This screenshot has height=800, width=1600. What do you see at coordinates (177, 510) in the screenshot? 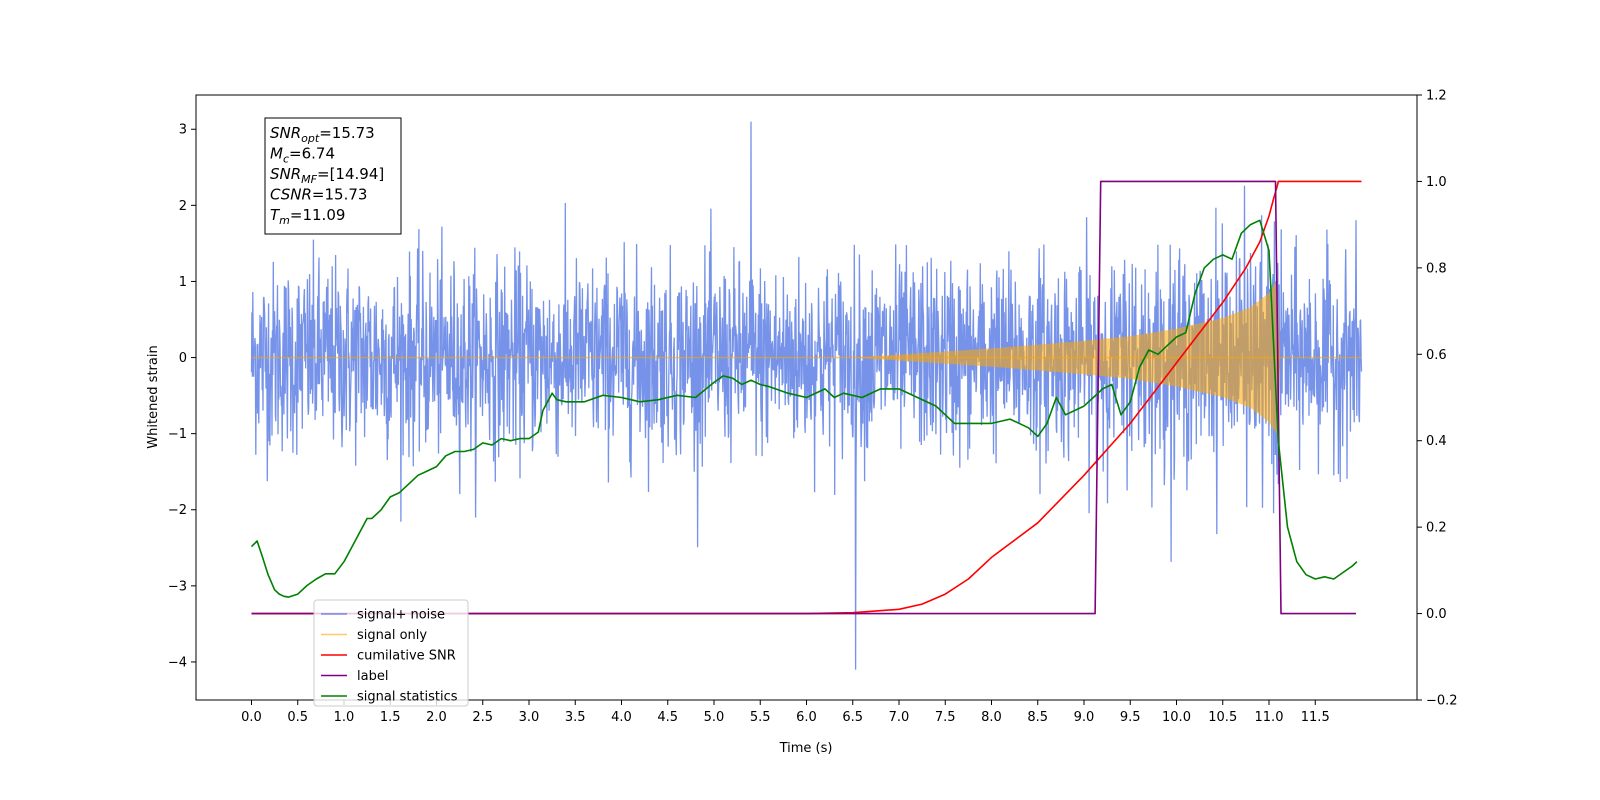
I see `y-tick-label: −2` at bounding box center [177, 510].